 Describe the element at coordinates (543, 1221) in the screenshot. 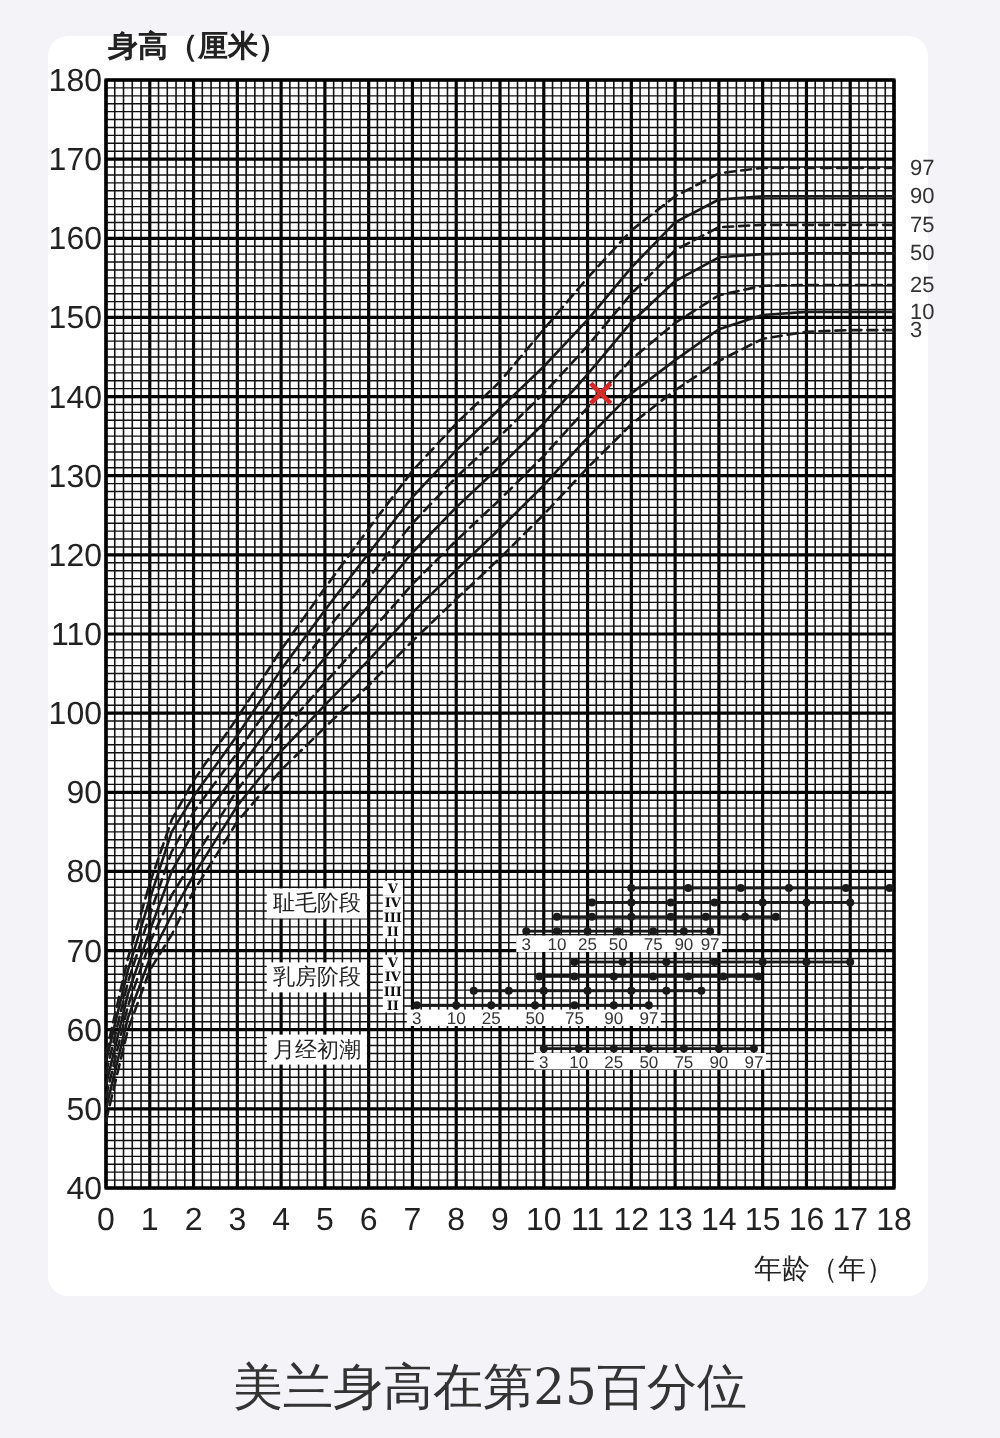

I see `x-tick-label: 10` at that location.